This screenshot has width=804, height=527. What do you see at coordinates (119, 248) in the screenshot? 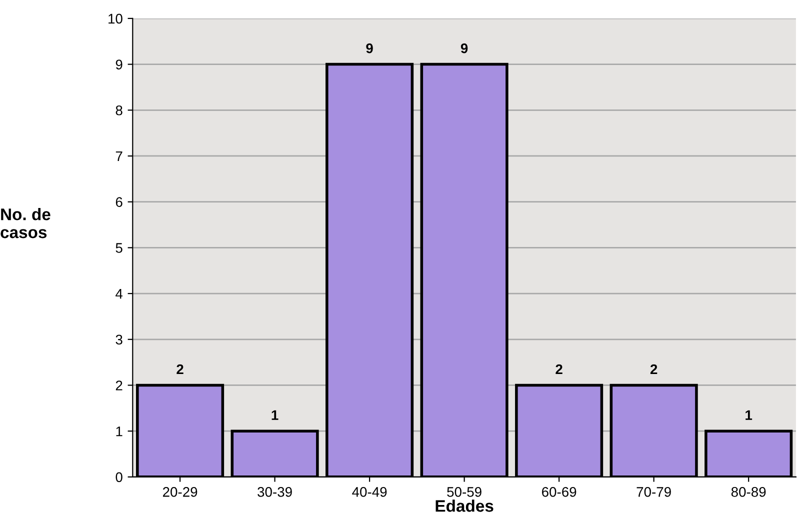
I see `y-tick-label: 5` at bounding box center [119, 248].